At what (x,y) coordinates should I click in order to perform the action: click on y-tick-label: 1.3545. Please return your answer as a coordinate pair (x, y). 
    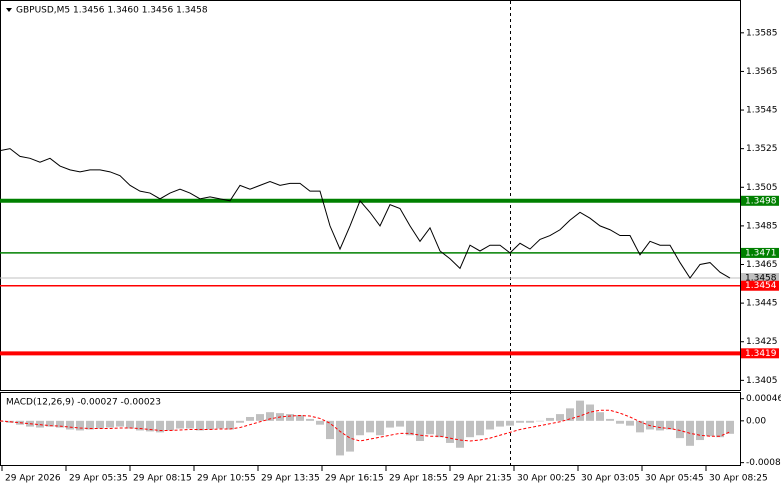
    Looking at the image, I should click on (762, 111).